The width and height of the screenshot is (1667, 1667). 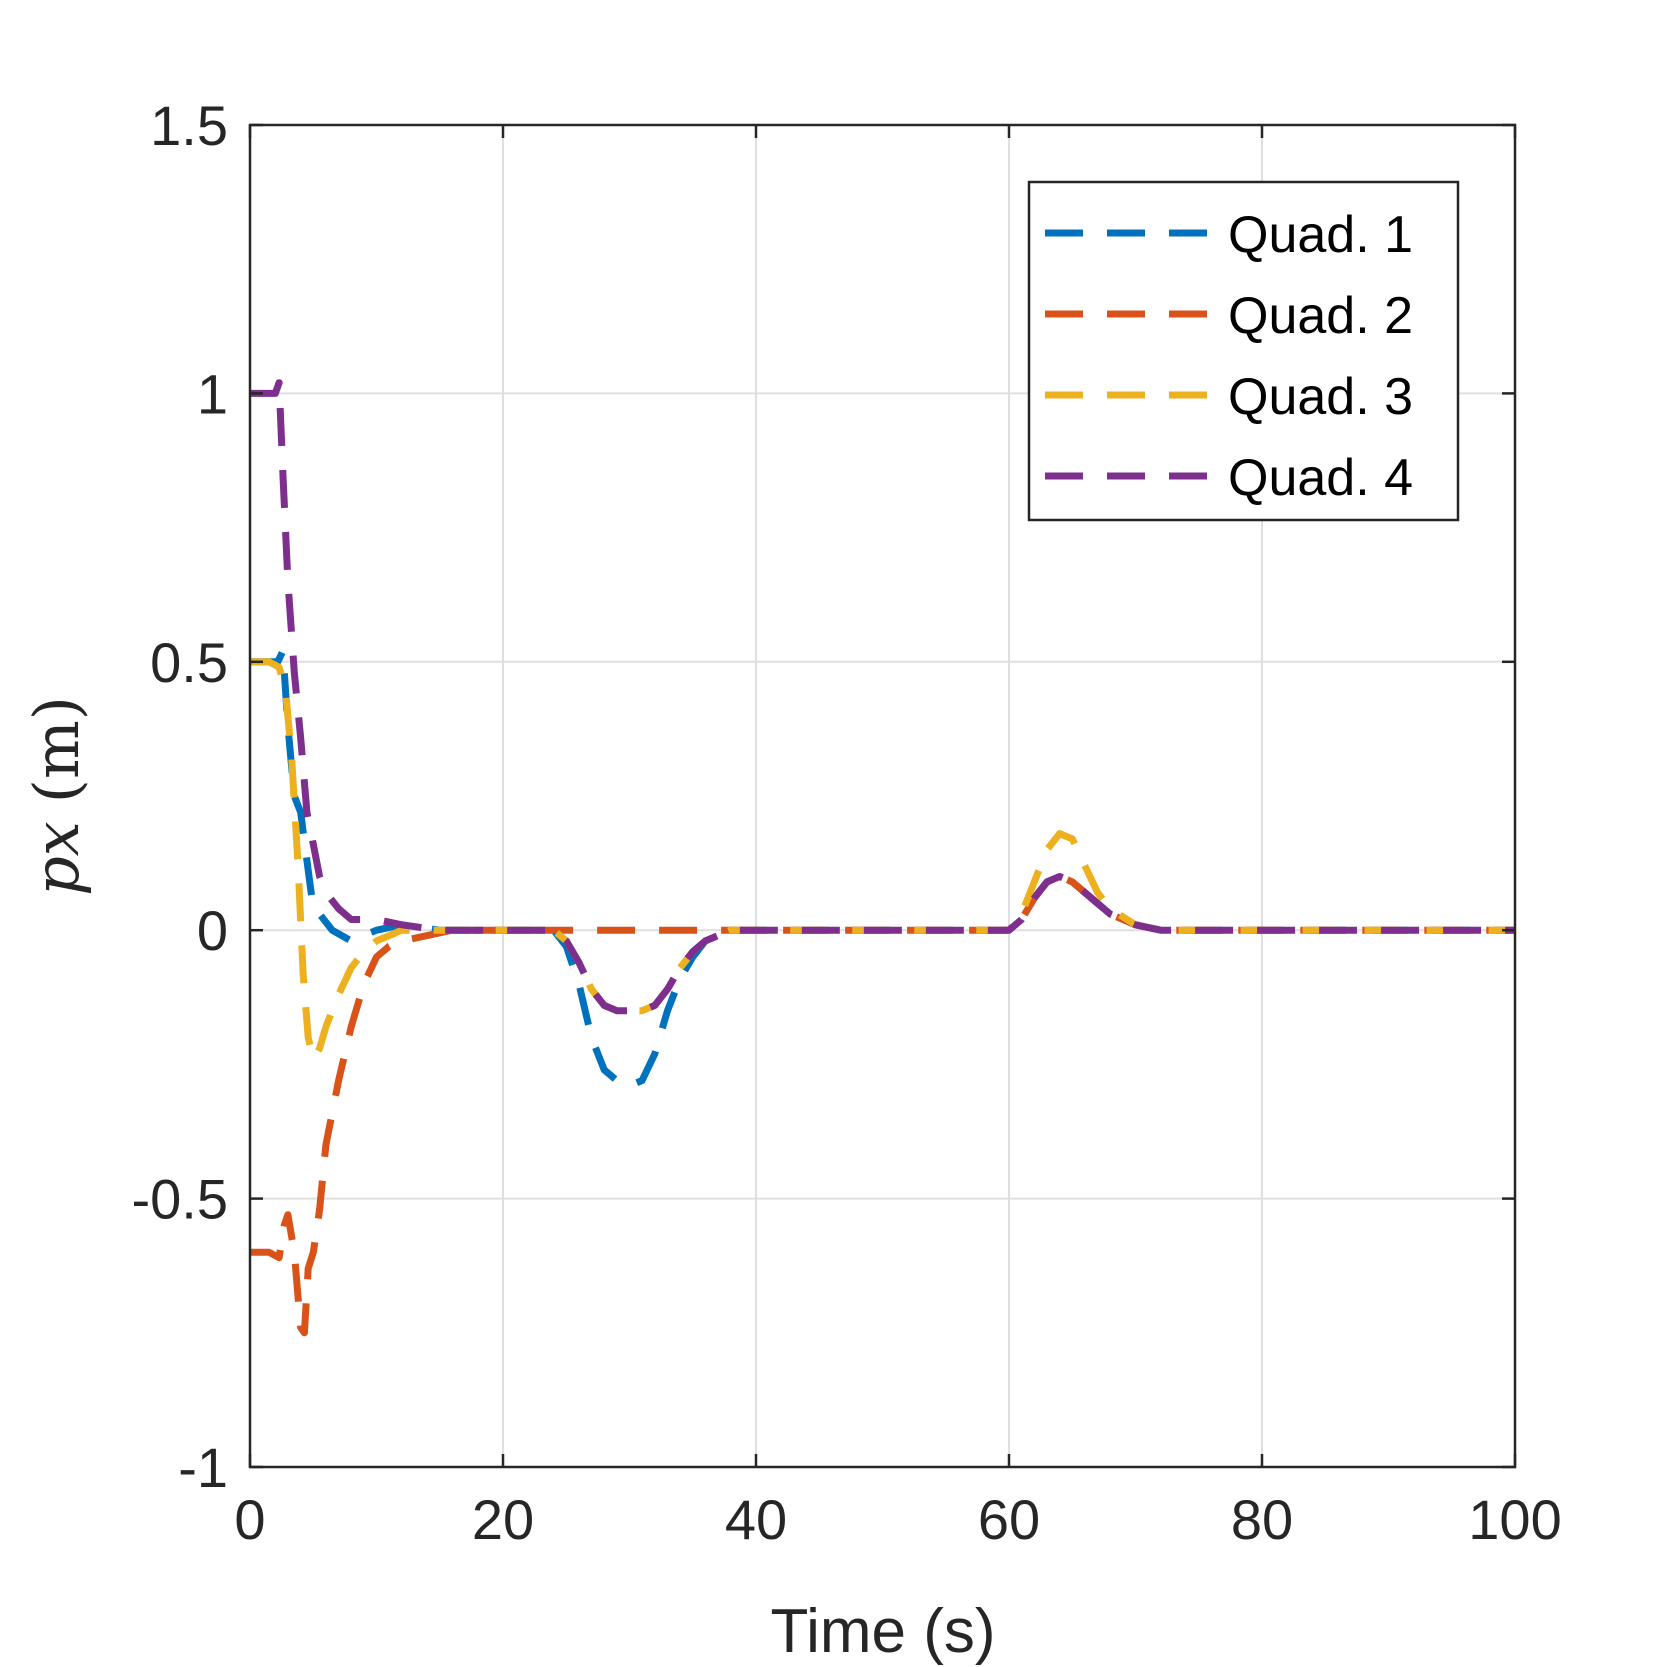 I want to click on y-axis-variable: px, so click(x=56, y=858).